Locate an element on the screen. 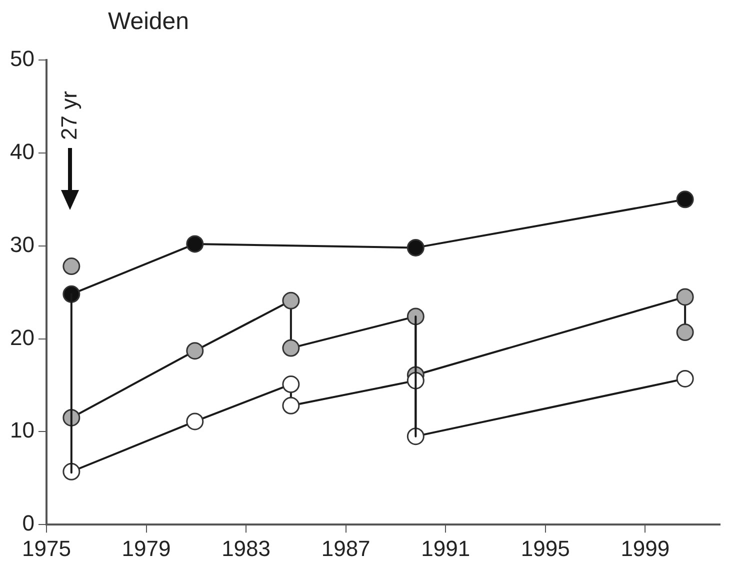 The width and height of the screenshot is (730, 573). x-tick-label: 1991 is located at coordinates (445, 548).